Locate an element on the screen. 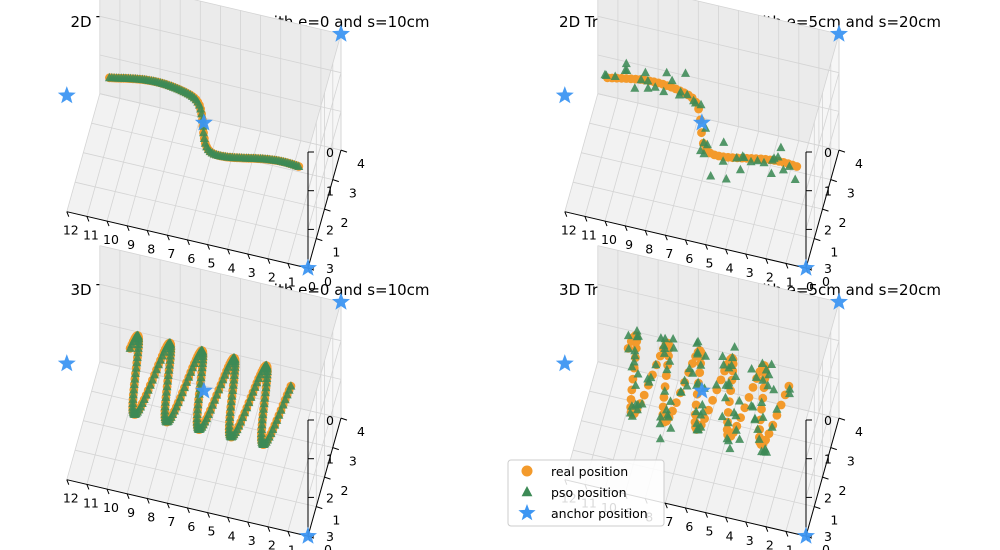  z-tick-label: 2 is located at coordinates (828, 497).